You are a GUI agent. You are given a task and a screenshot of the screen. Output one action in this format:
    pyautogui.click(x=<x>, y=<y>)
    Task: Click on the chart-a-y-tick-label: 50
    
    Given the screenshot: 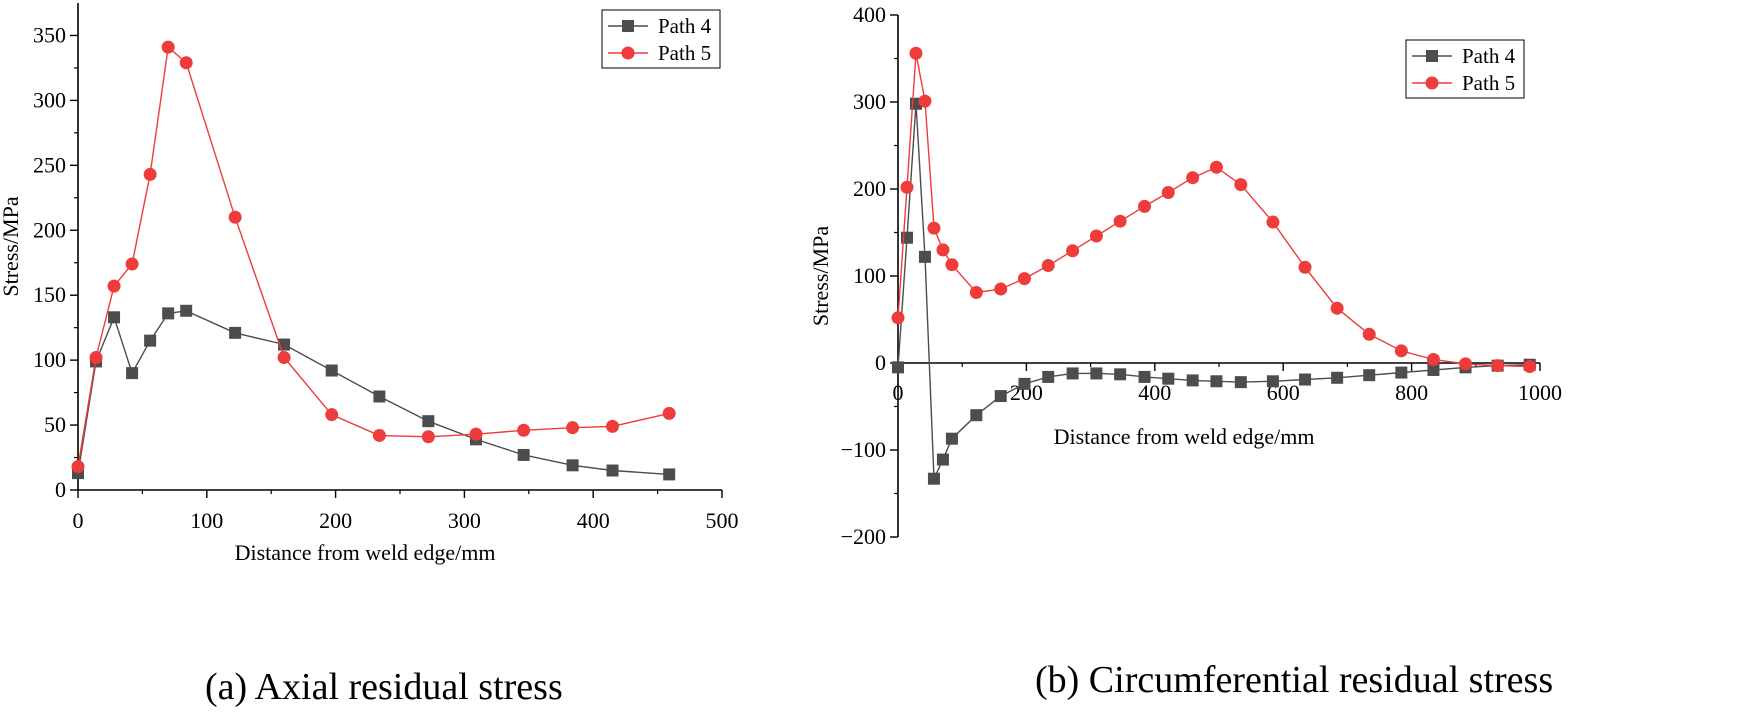 What is the action you would take?
    pyautogui.click(x=55, y=424)
    